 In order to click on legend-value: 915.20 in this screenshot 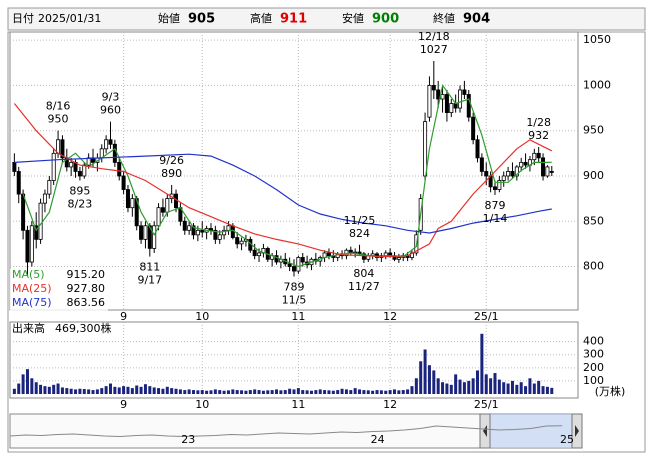, I will do `click(86, 274)`.